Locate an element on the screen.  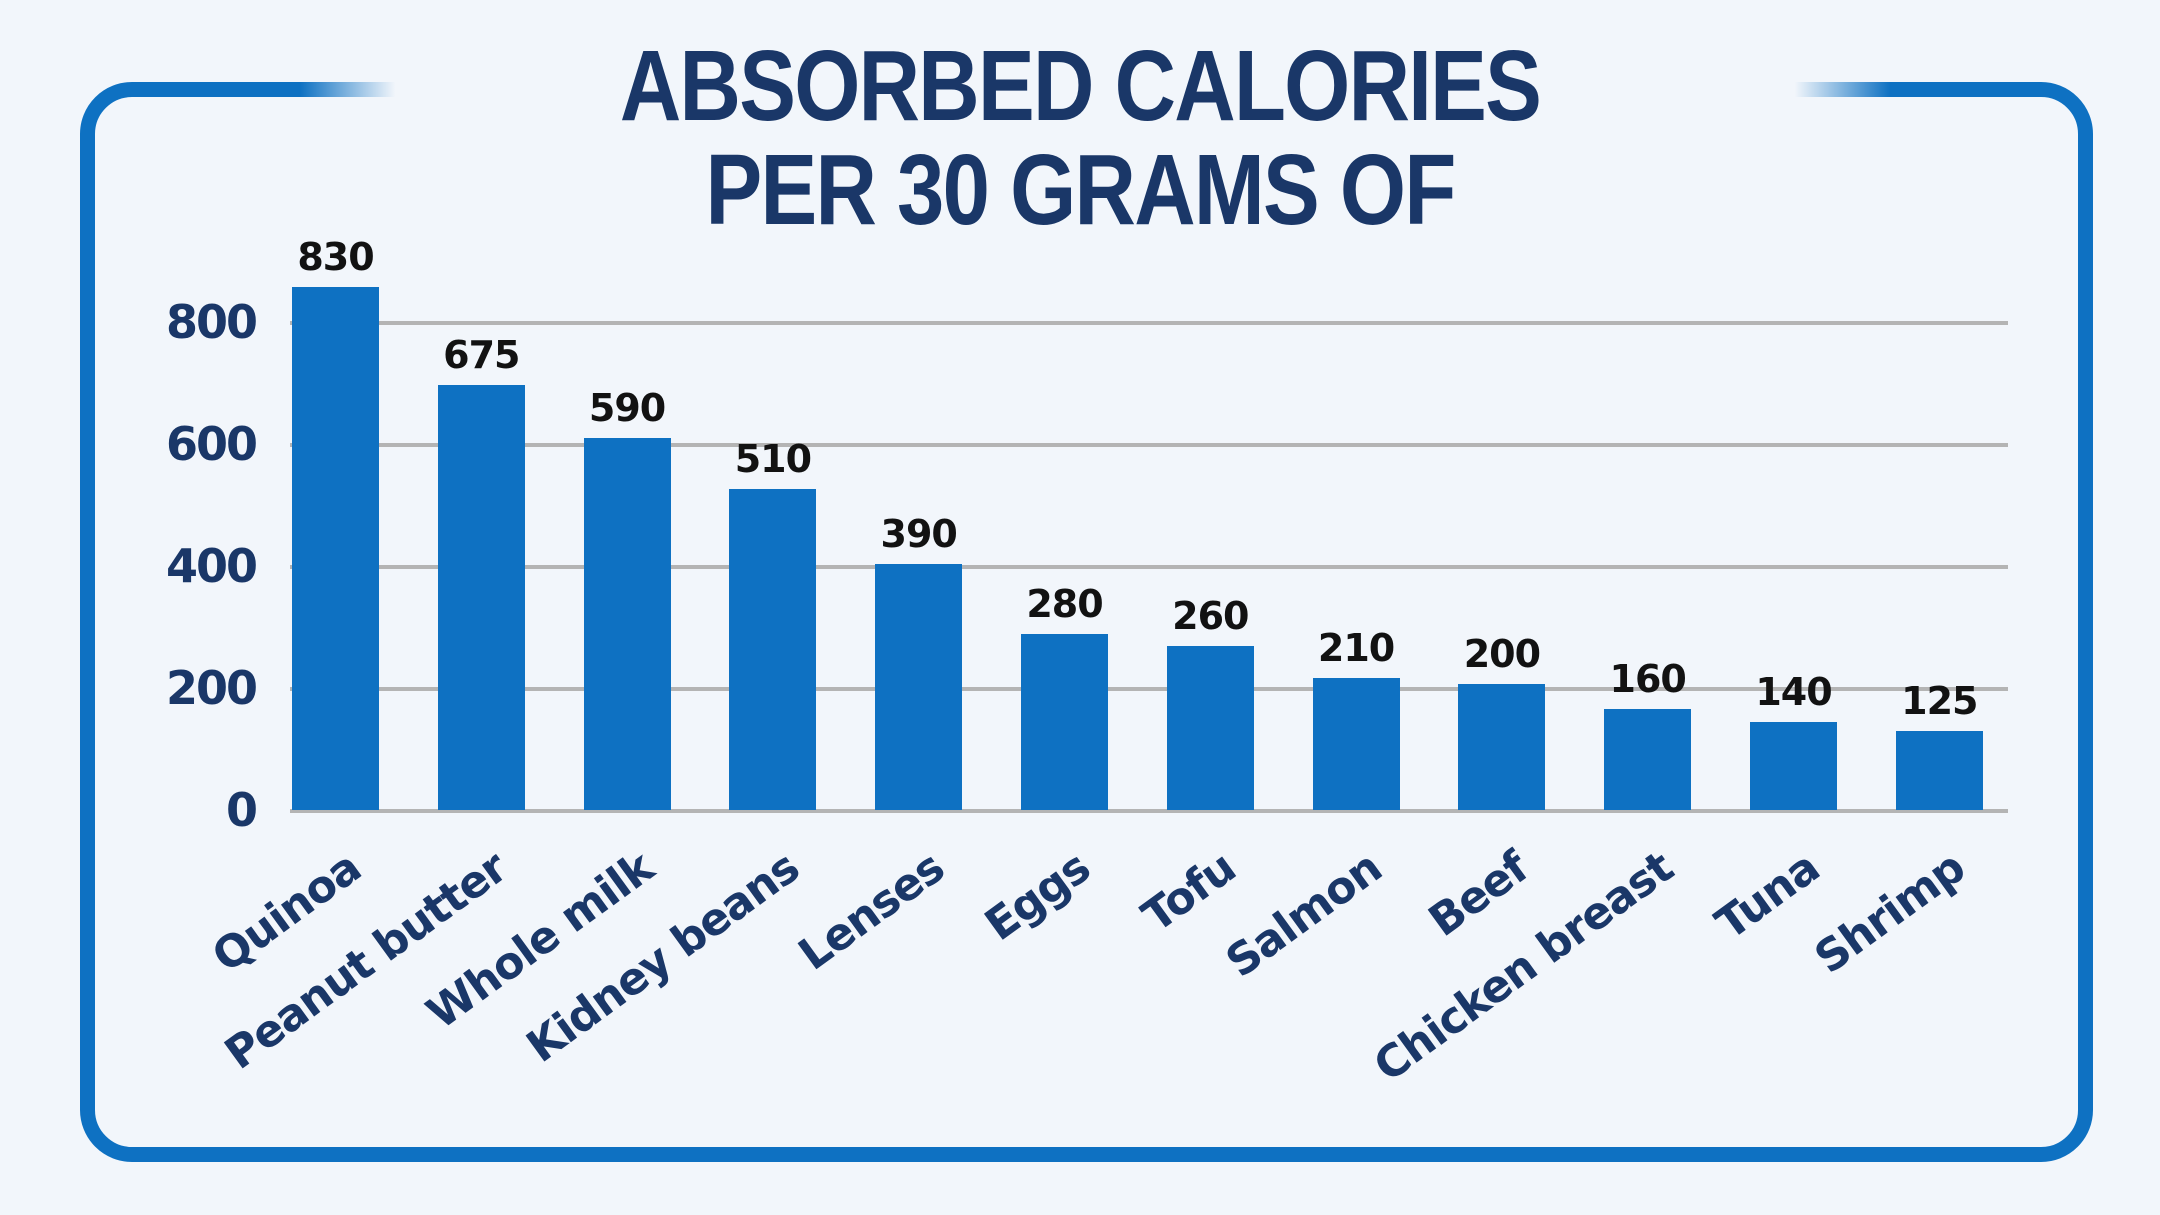
bar-value-label: 280 is located at coordinates (1064, 603).